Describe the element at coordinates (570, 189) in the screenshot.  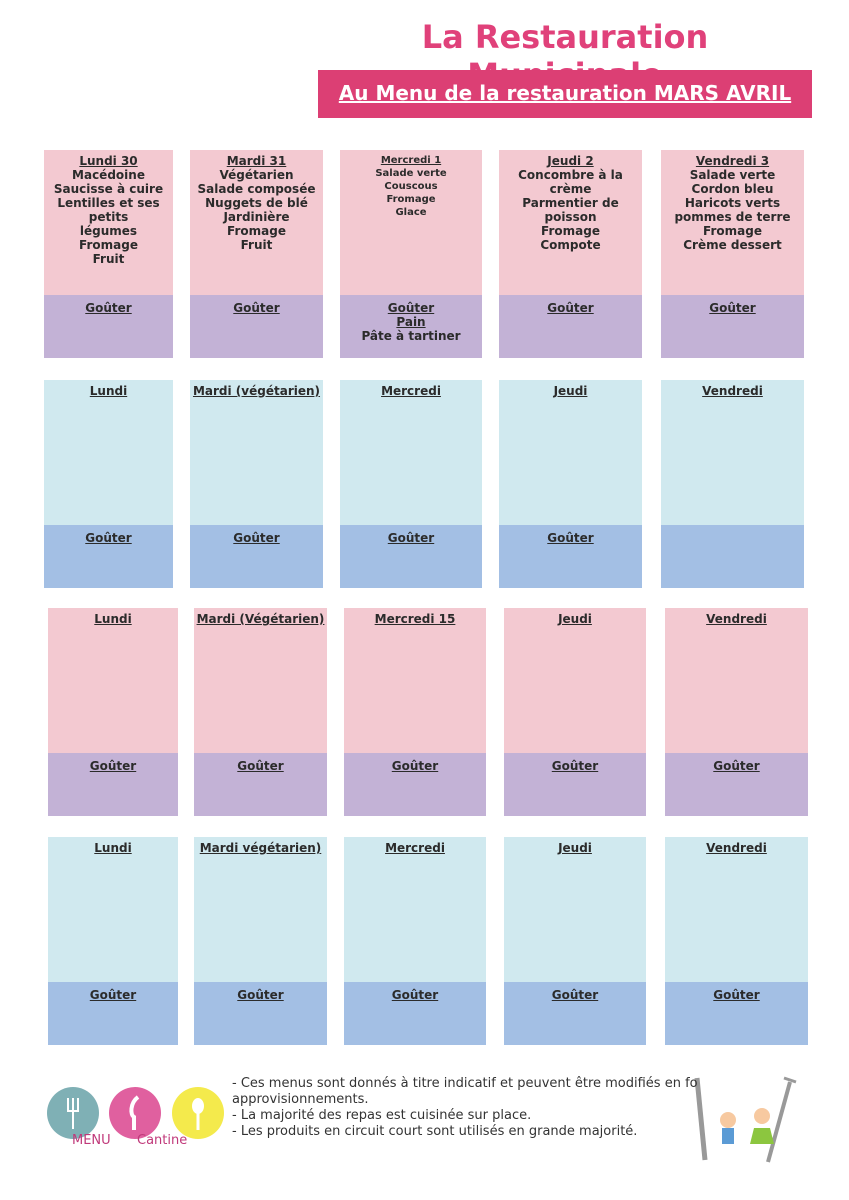
I see `menu-item: crème` at that location.